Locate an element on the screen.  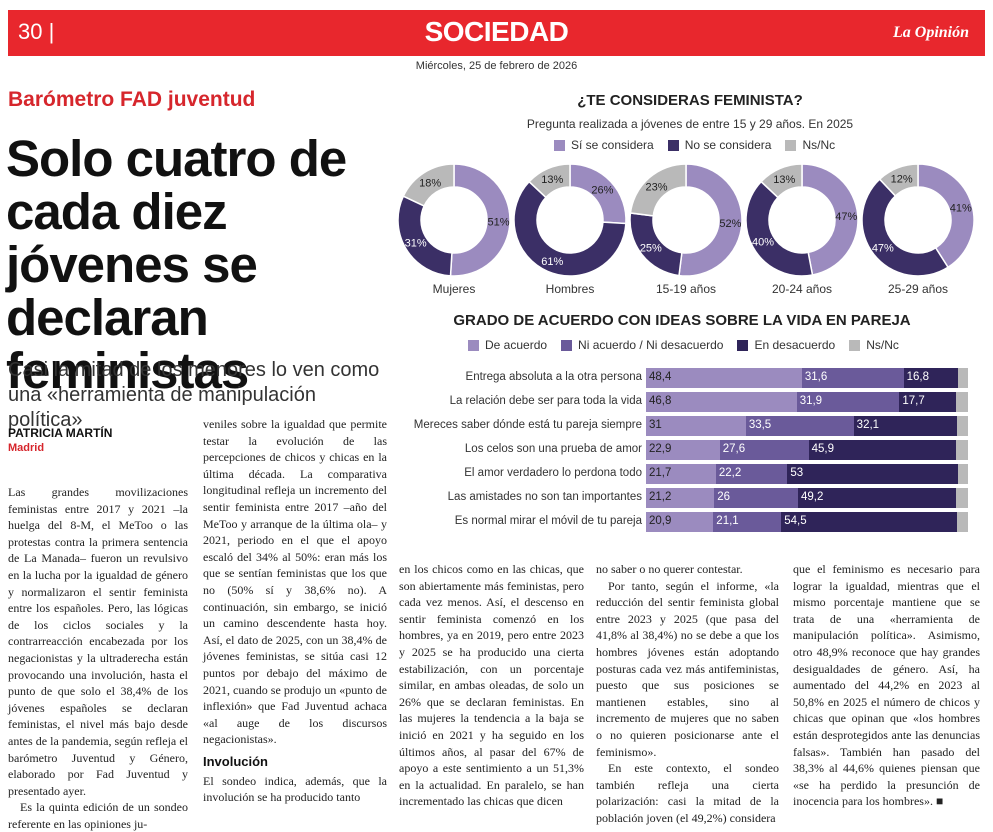
donut-group-label: Mujeres is located at coordinates (454, 289).